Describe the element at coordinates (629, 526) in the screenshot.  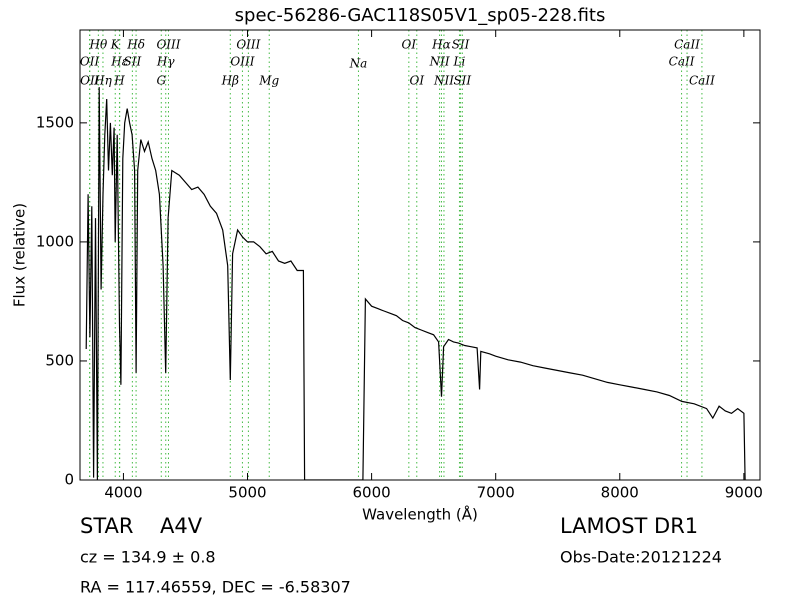
I see `survey: LAMOST DR1` at that location.